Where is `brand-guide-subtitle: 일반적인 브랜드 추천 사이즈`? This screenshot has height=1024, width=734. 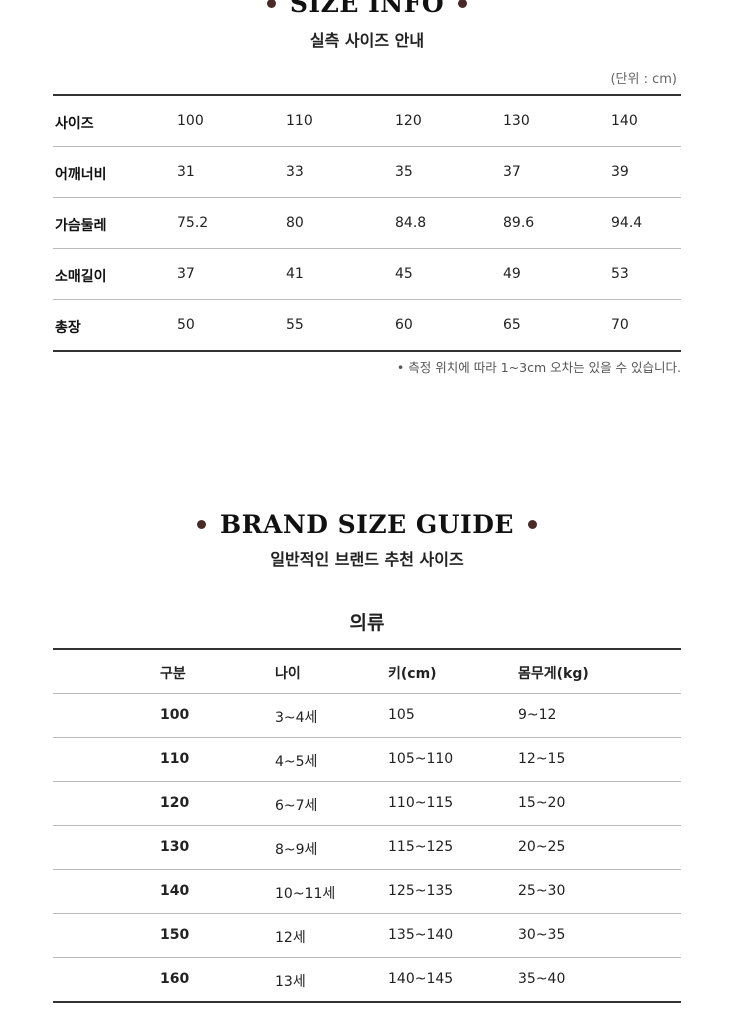 brand-guide-subtitle: 일반적인 브랜드 추천 사이즈 is located at coordinates (367, 559).